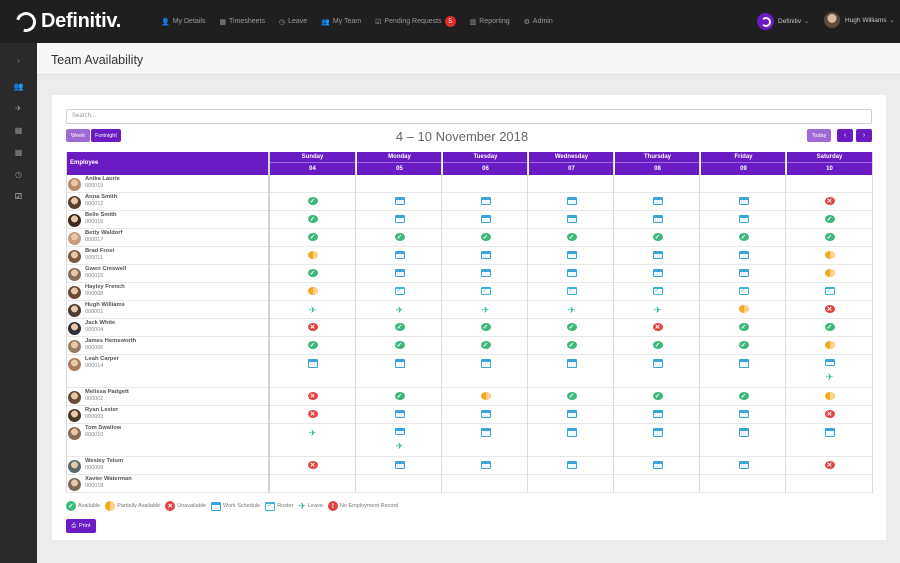  What do you see at coordinates (81, 526) in the screenshot?
I see `print-button: ⎙ Print` at bounding box center [81, 526].